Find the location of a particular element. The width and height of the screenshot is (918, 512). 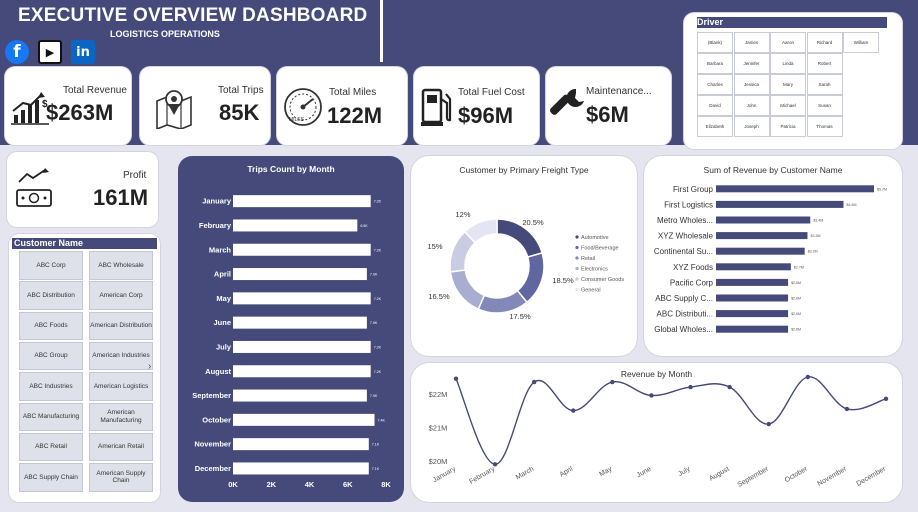

customer-option-american-logistics: American Logistics is located at coordinates (121, 386).